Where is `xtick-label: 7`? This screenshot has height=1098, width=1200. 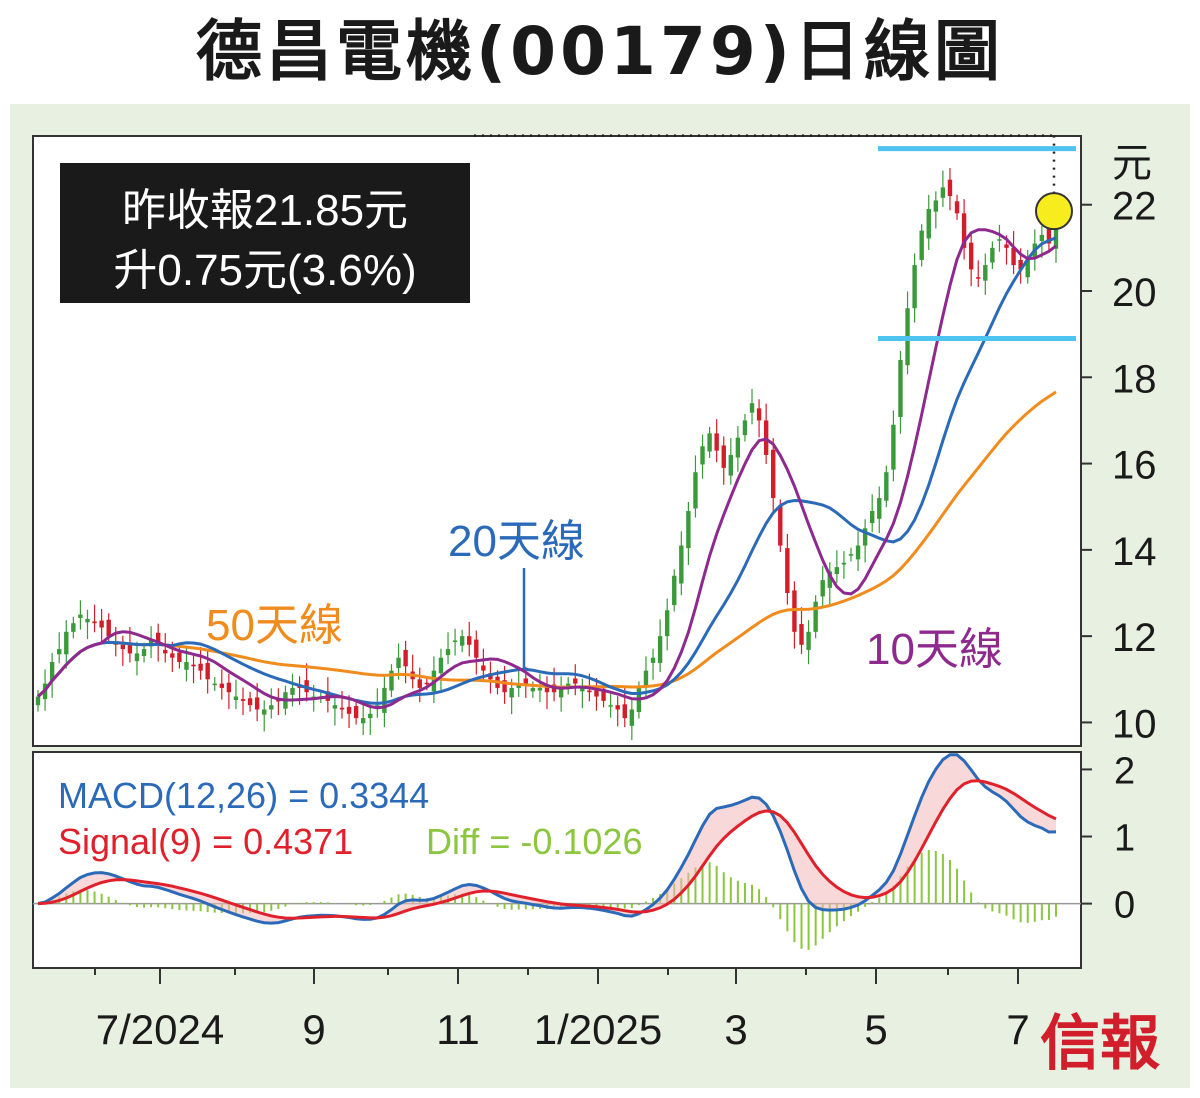
xtick-label: 7 is located at coordinates (1017, 1029).